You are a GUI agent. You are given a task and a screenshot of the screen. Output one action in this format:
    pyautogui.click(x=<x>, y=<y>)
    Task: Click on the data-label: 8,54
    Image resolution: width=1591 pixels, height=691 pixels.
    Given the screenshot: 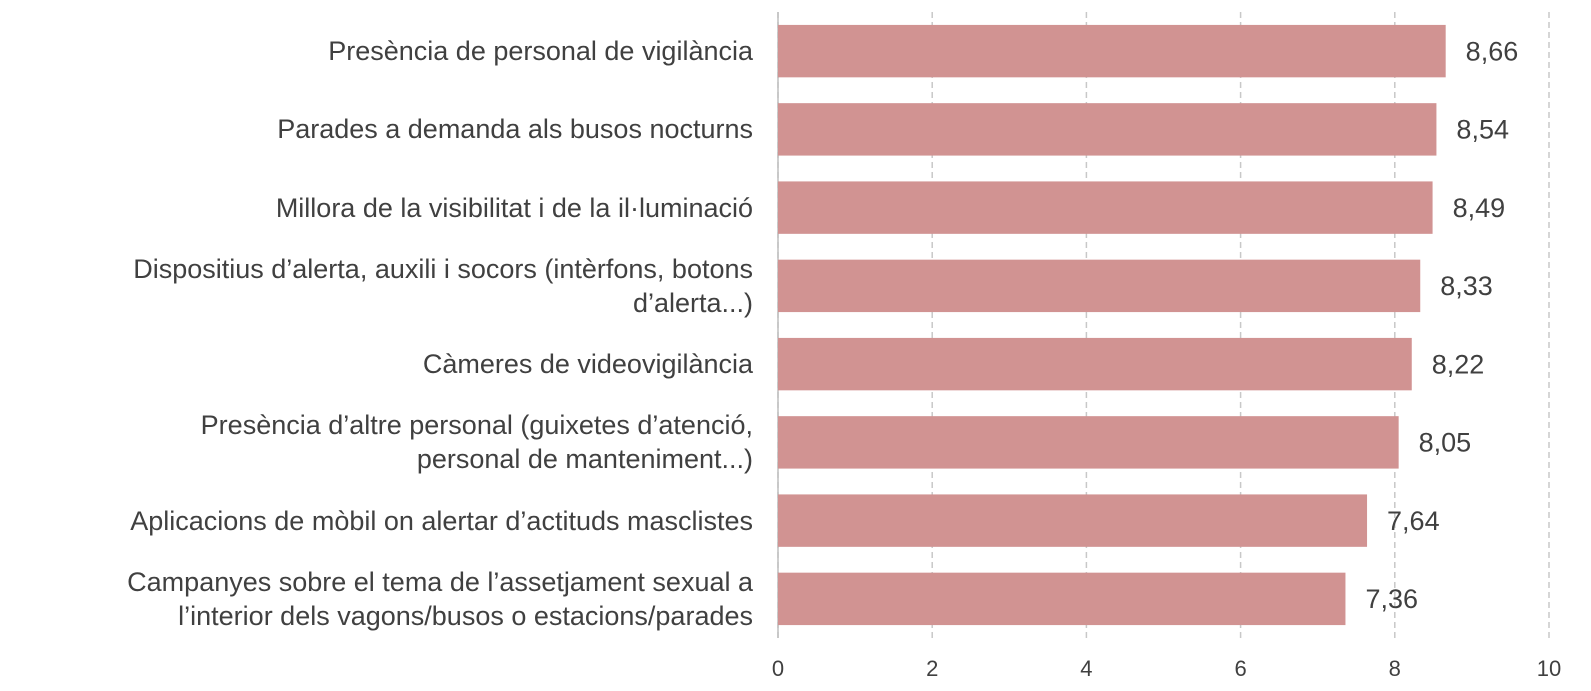 What is the action you would take?
    pyautogui.click(x=1482, y=130)
    